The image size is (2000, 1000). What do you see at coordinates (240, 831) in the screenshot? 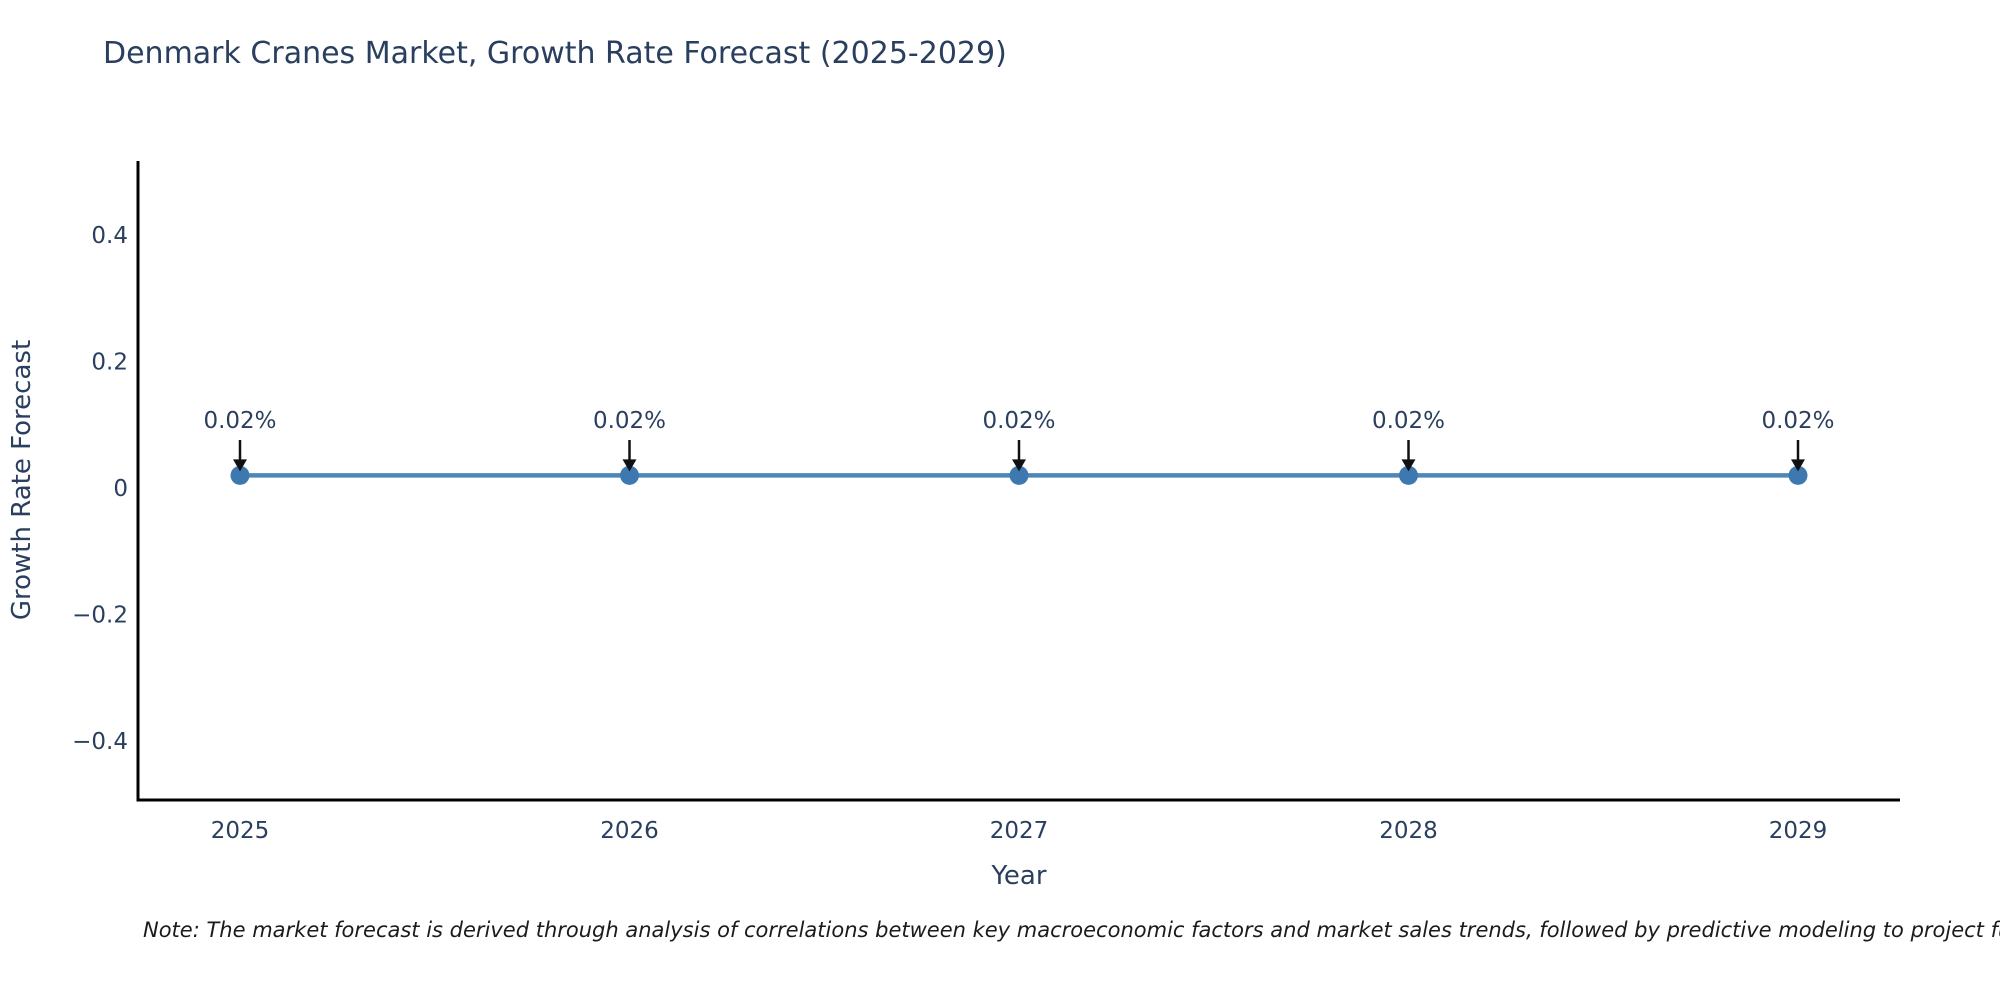
I see `x-tick-label: 2025` at bounding box center [240, 831].